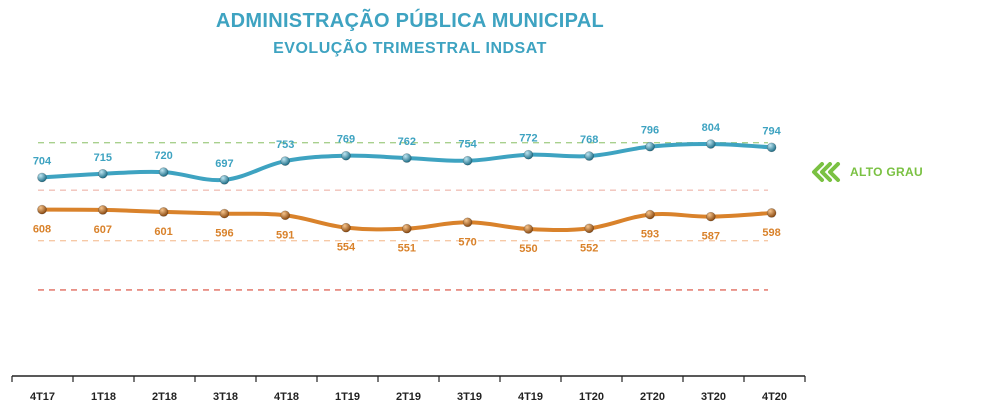 The image size is (1000, 407). Describe the element at coordinates (346, 140) in the screenshot. I see `series-blue-value-label: 769` at that location.